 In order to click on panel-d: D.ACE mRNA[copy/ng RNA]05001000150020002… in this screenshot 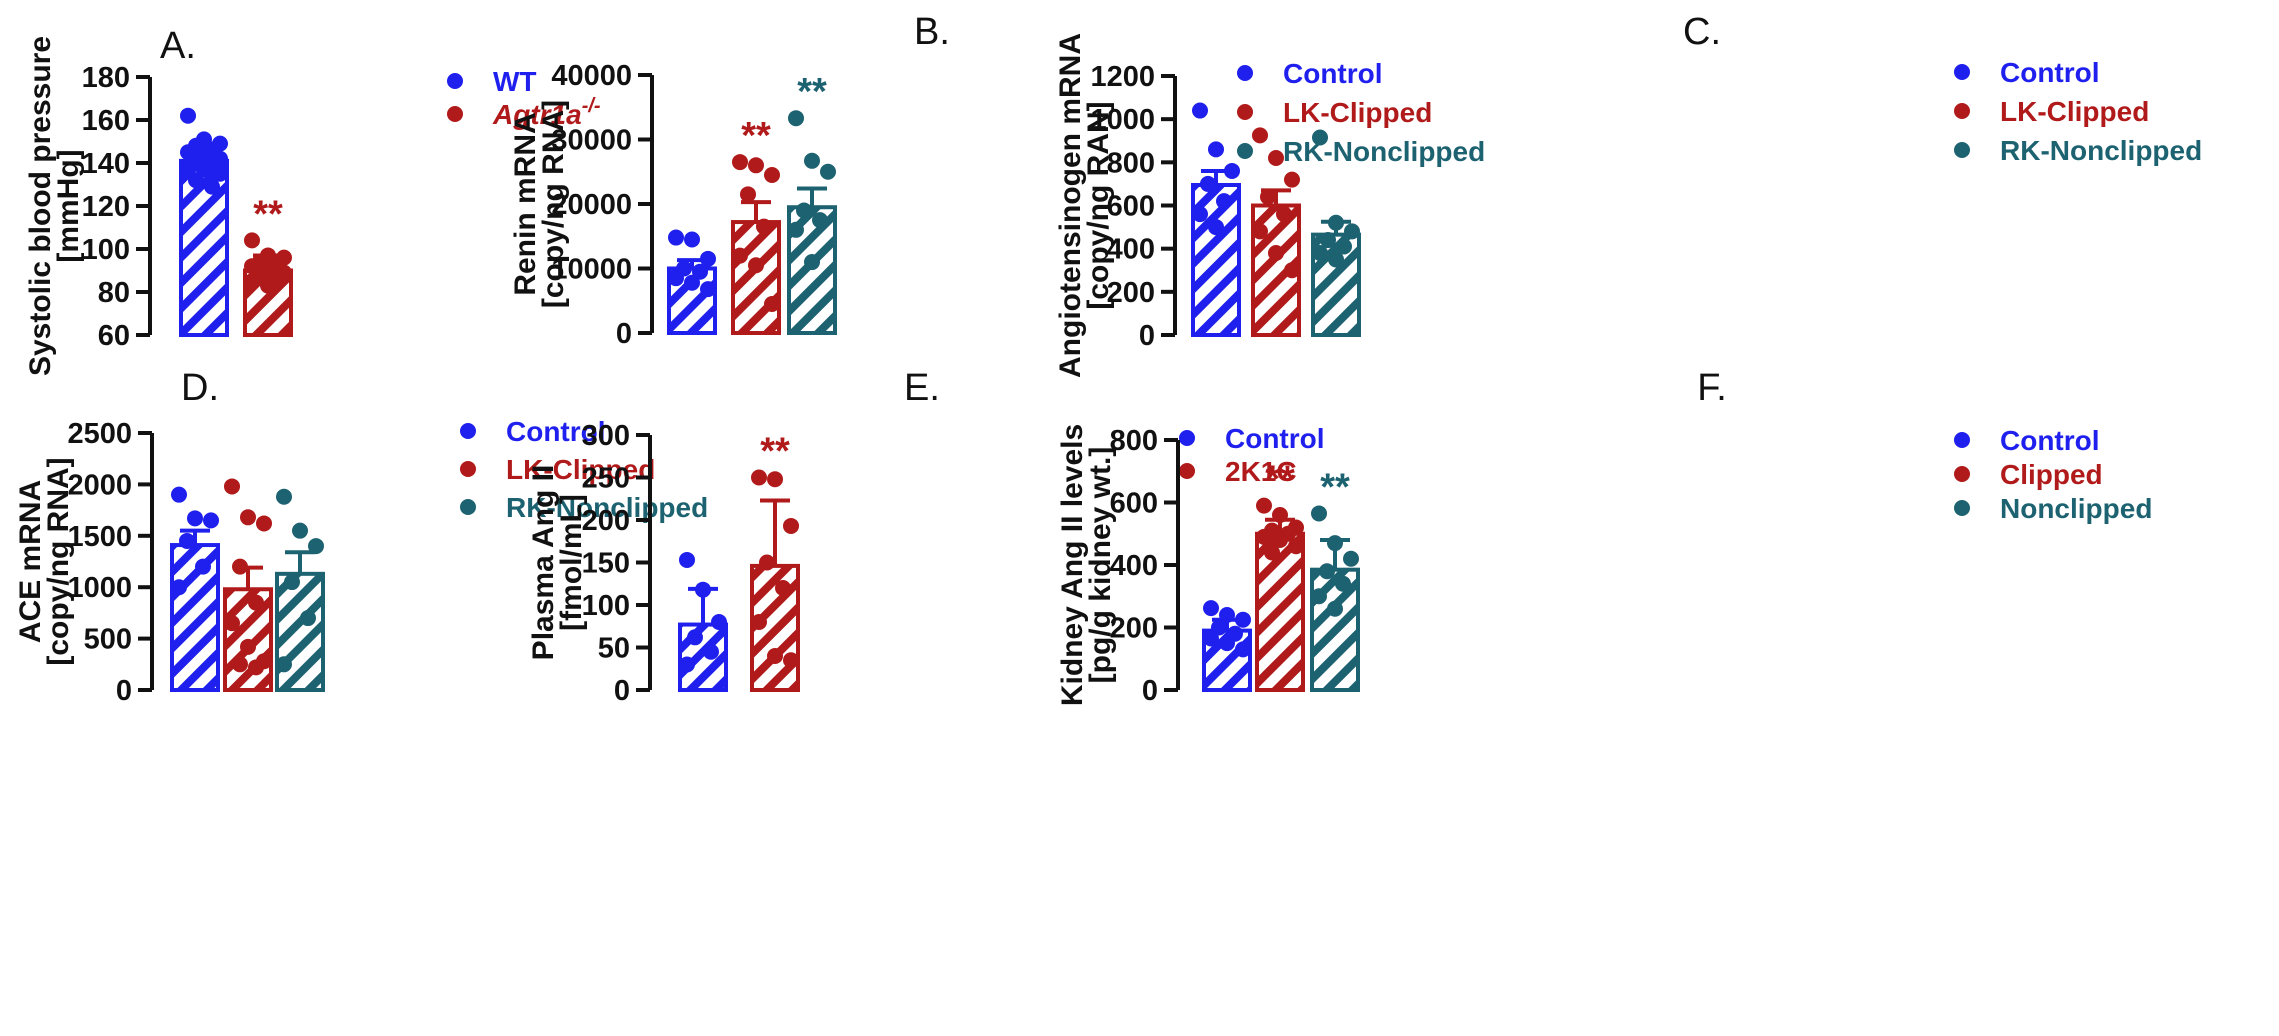, I will do `click(361, 537)`.